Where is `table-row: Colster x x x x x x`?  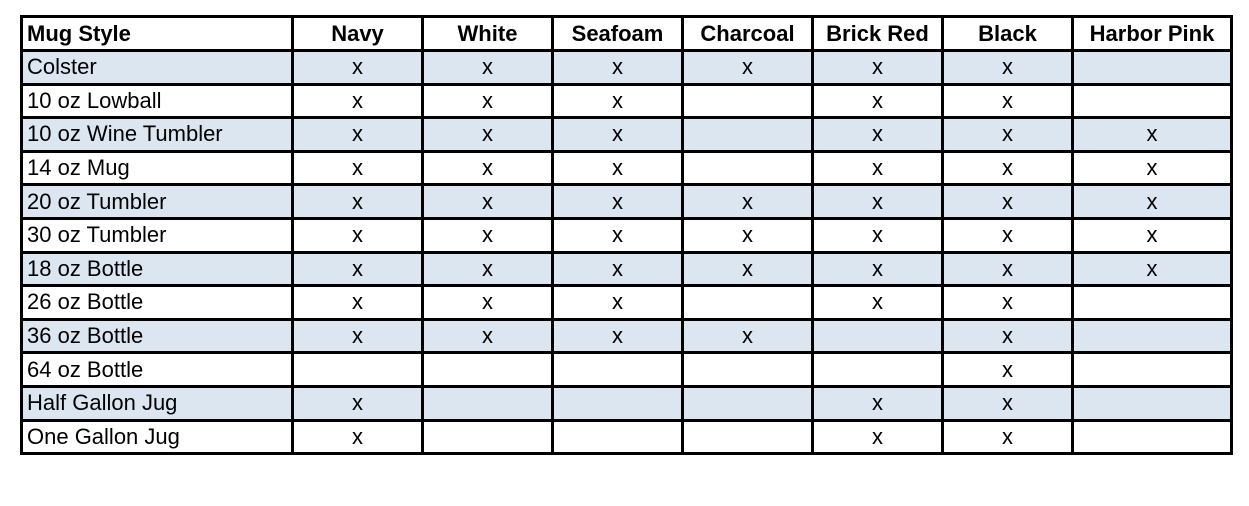 table-row: Colster x x x x x x is located at coordinates (626, 67).